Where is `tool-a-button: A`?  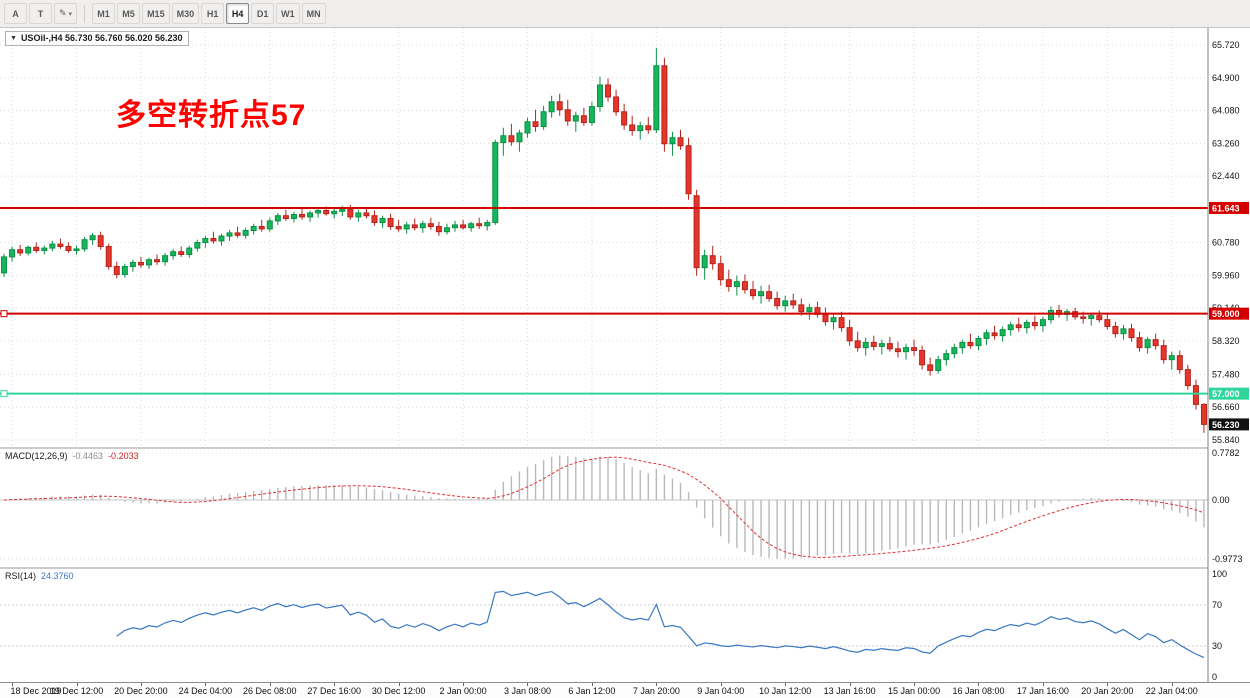 tool-a-button: A is located at coordinates (15, 13).